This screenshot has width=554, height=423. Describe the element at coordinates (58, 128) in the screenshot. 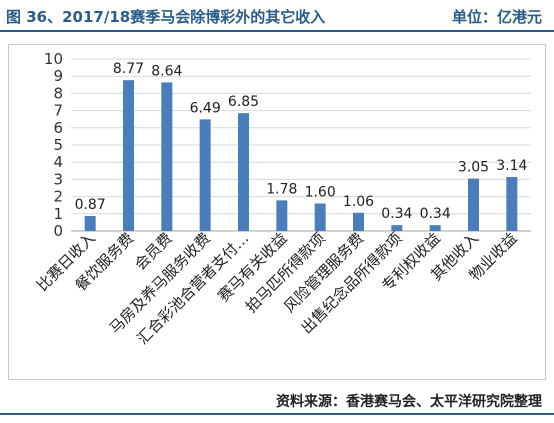

I see `y-tick-label: 6` at that location.